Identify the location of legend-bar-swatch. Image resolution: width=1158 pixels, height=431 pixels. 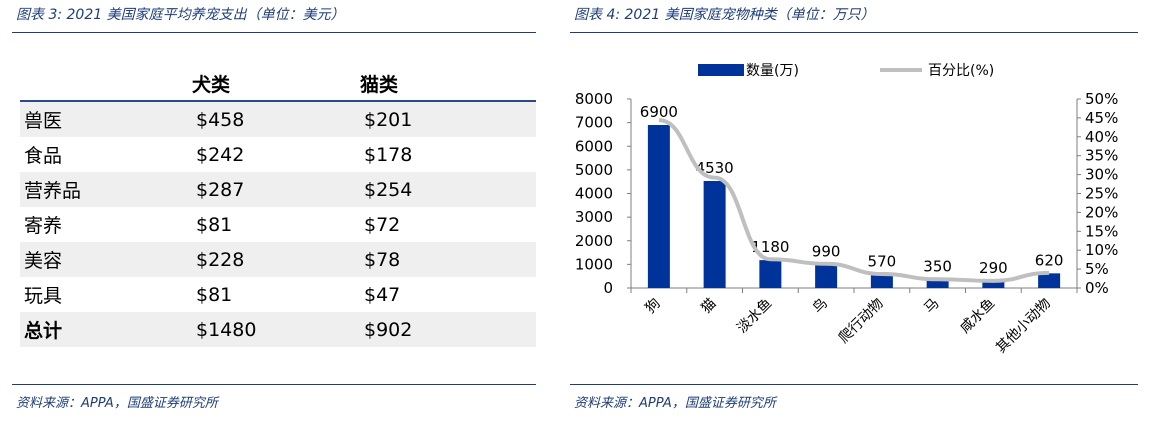
(721, 70).